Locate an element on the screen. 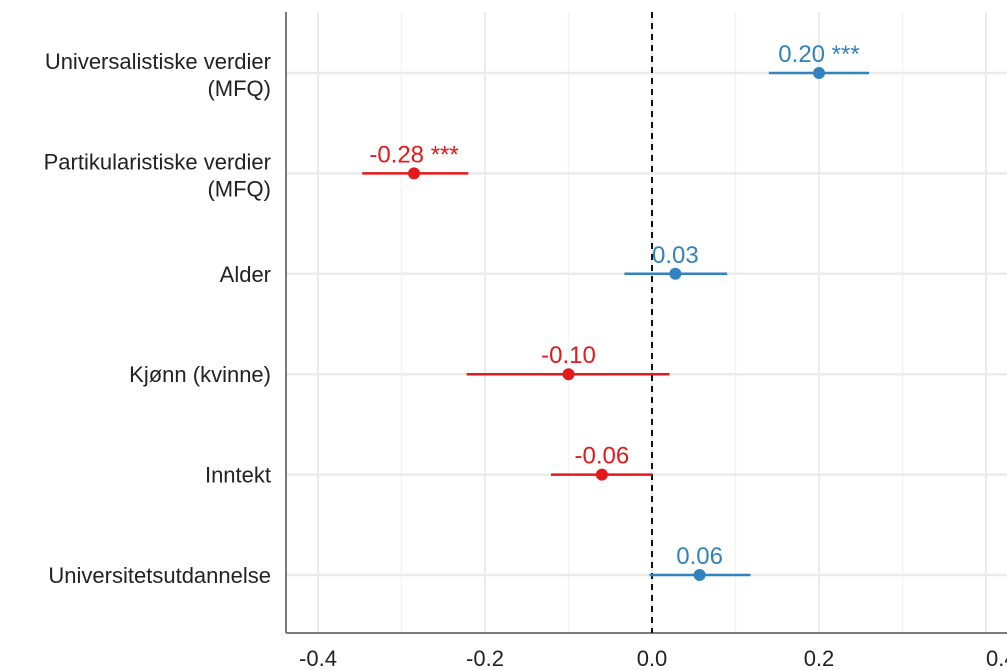 This screenshot has width=1007, height=670. x-tick-label: 0.4 is located at coordinates (996, 658).